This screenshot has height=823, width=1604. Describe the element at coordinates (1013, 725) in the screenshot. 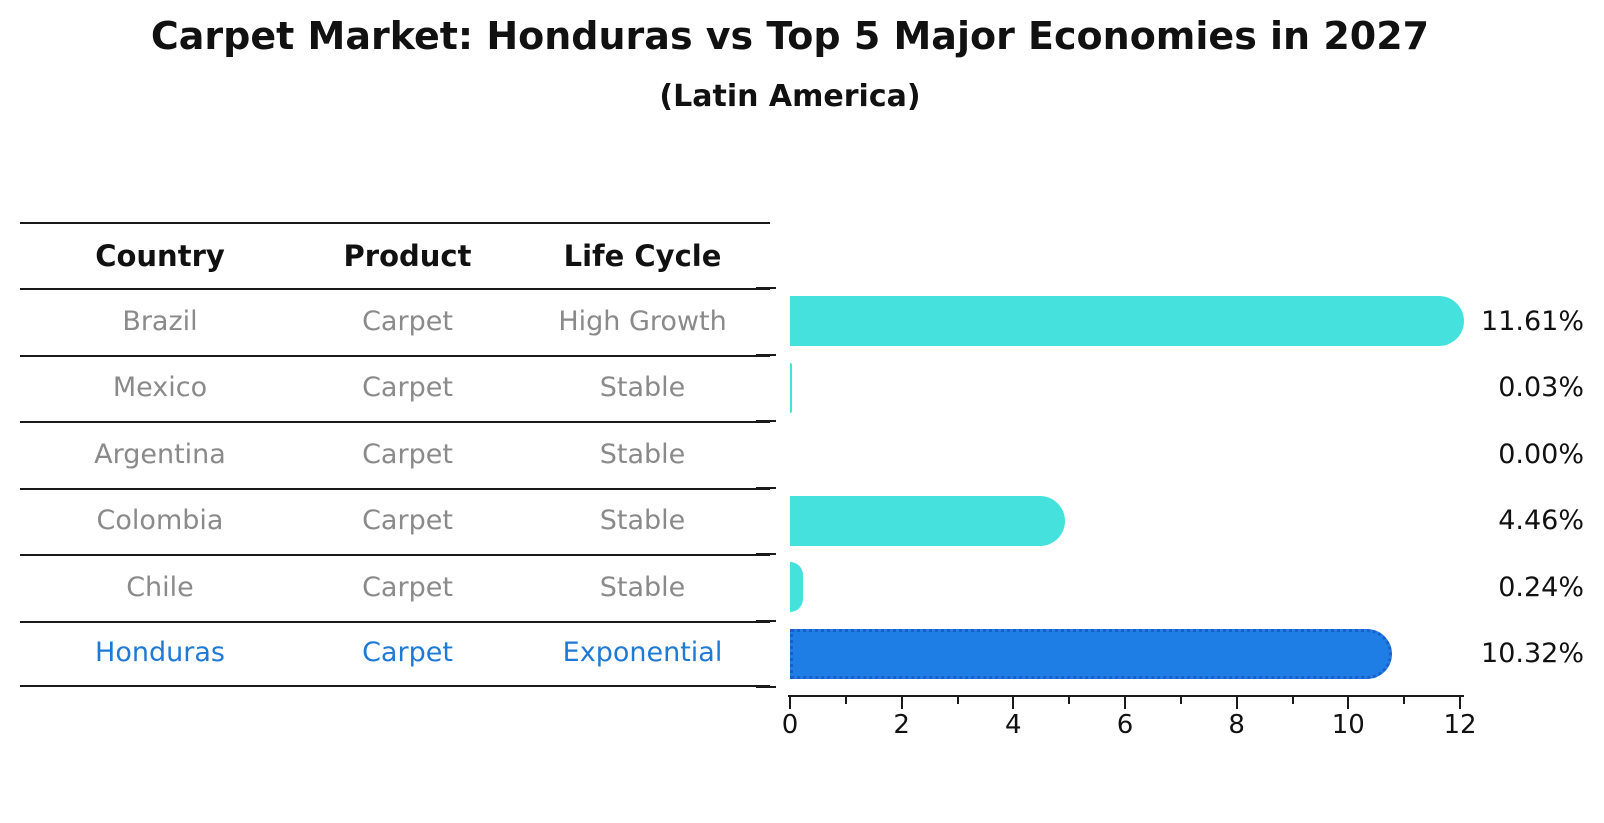

I see `x-tick-label: 4` at that location.